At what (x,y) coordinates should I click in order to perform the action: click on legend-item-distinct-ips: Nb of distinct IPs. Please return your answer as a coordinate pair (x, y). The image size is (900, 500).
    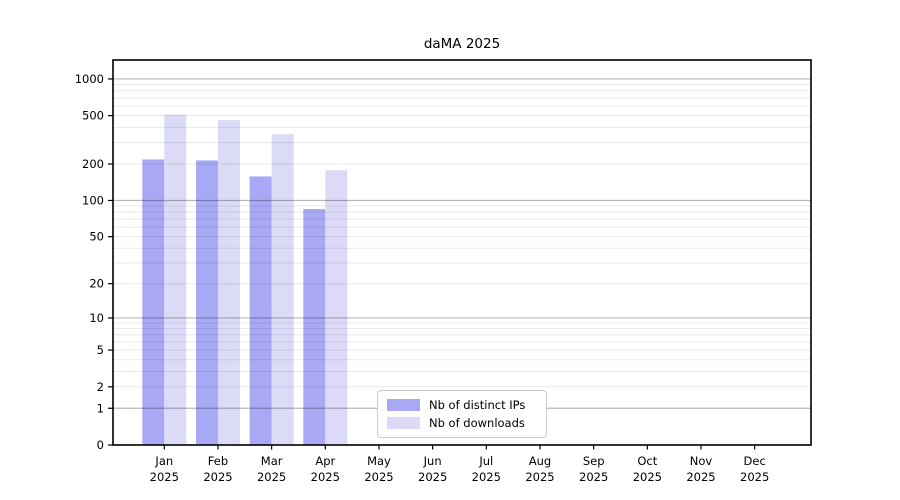
    Looking at the image, I should click on (462, 405).